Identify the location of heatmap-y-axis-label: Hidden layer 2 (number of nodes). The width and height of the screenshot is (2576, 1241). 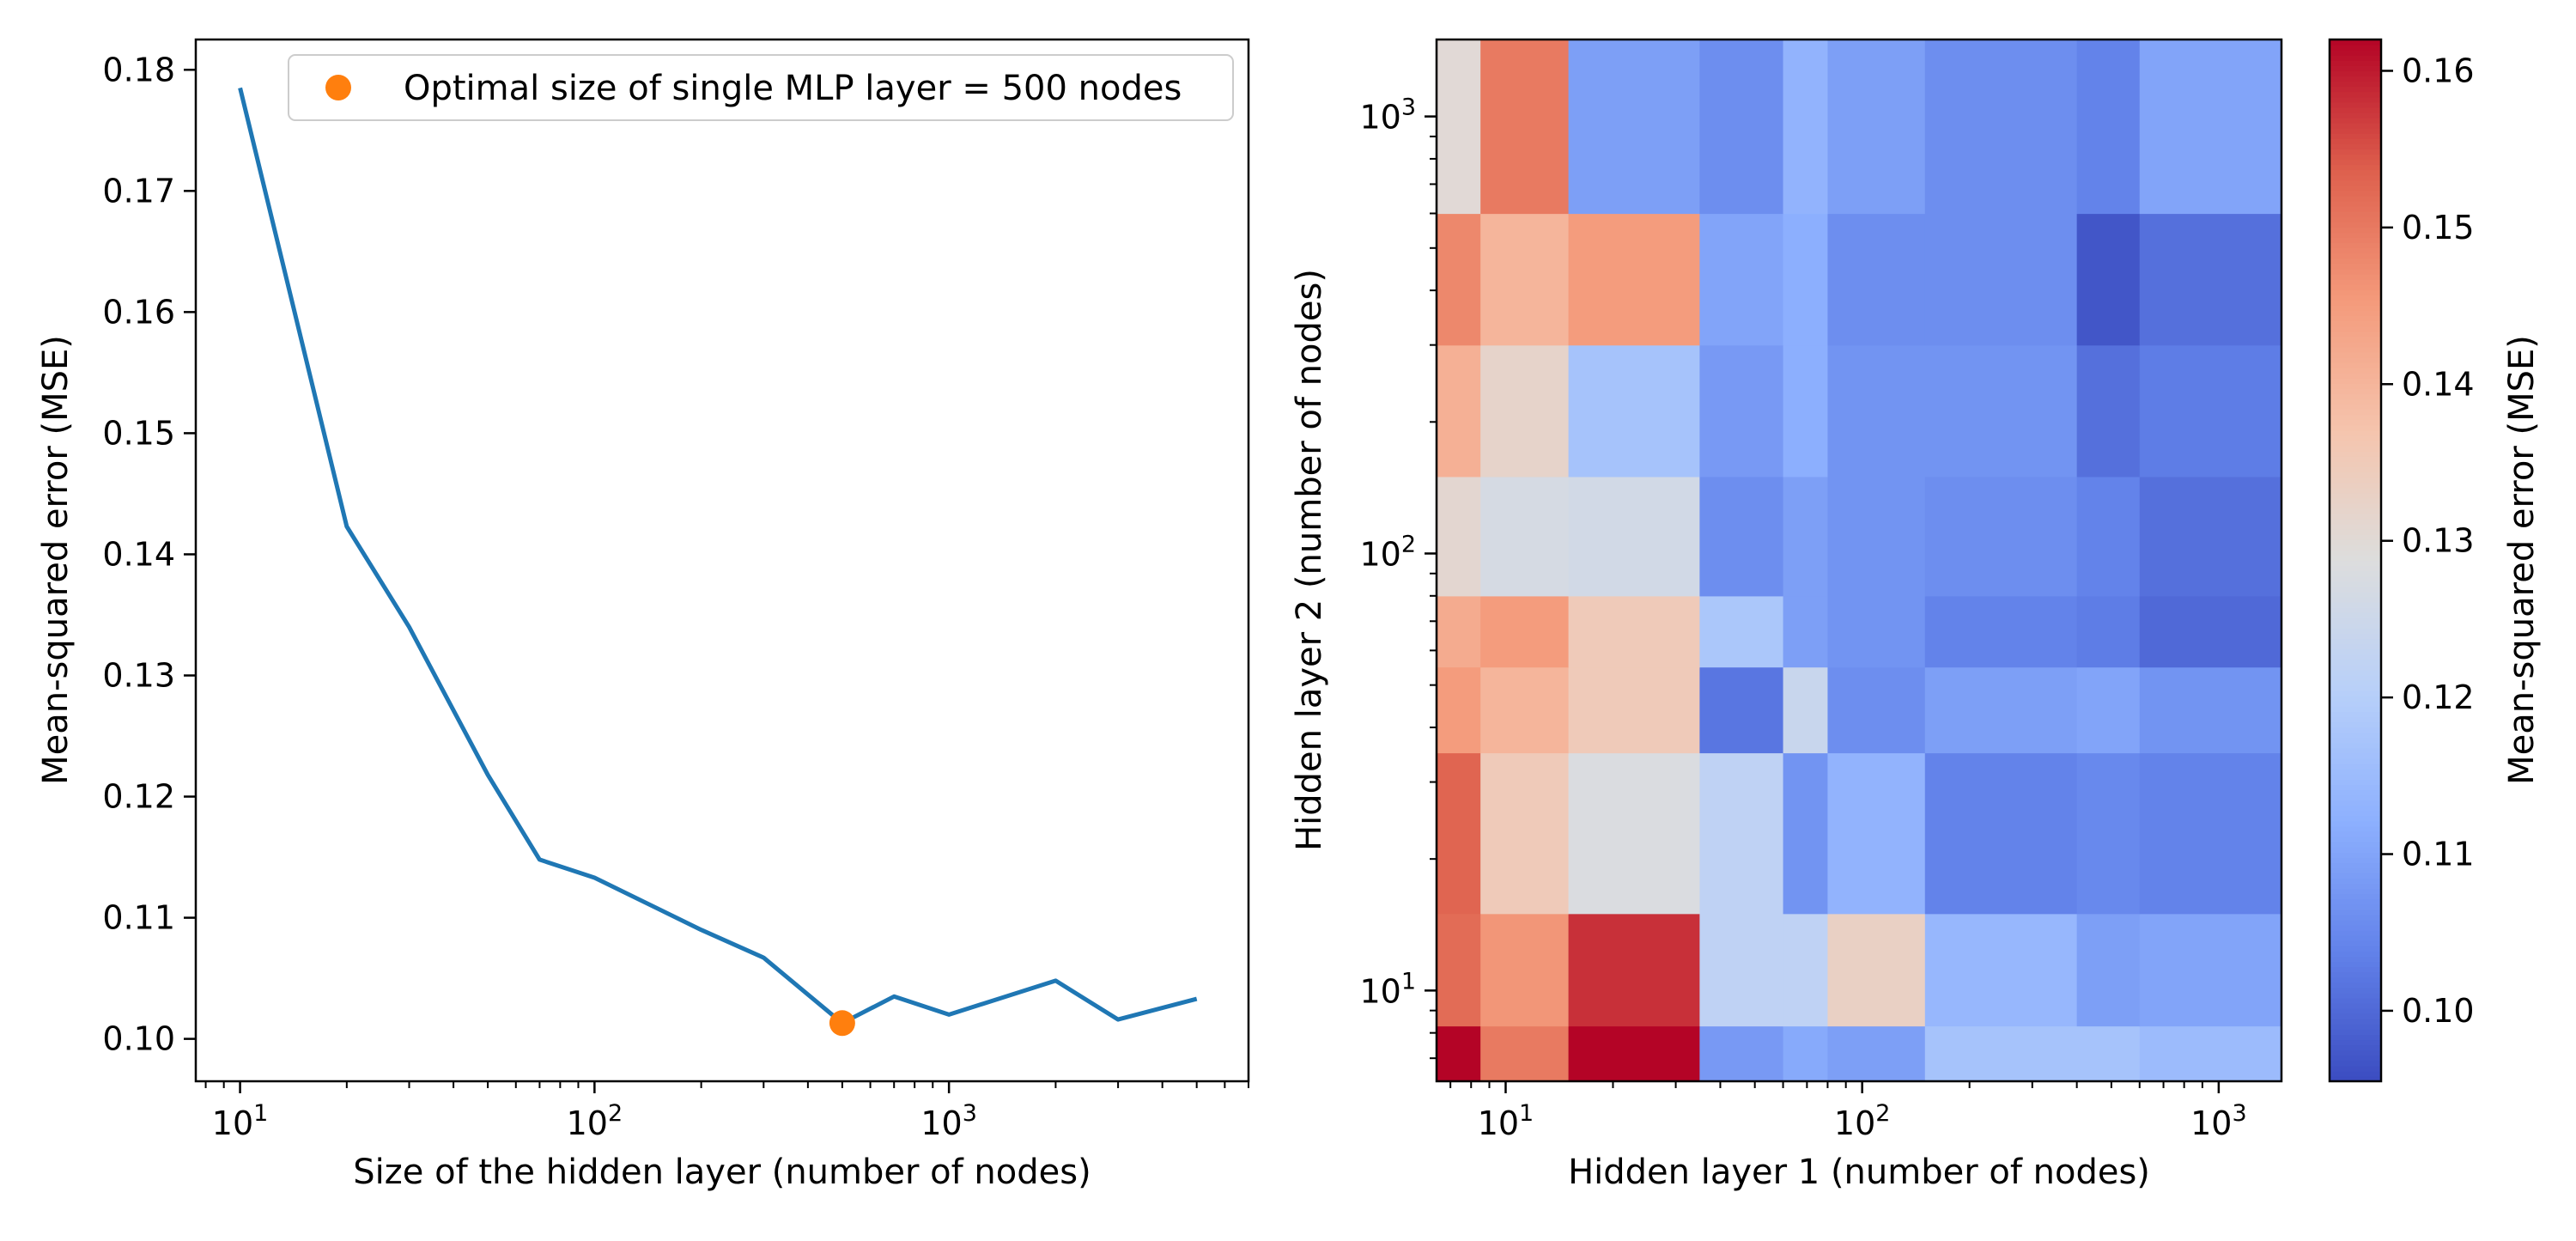
(1309, 560).